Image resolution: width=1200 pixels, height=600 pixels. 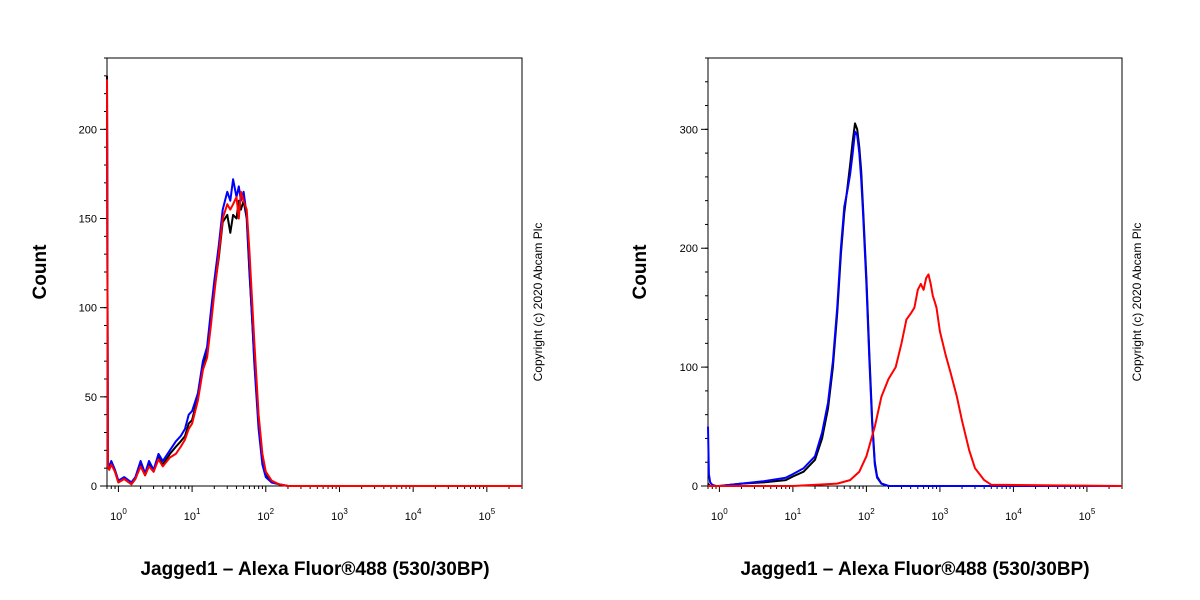 I want to click on y-tick-label: 50, so click(x=91, y=398).